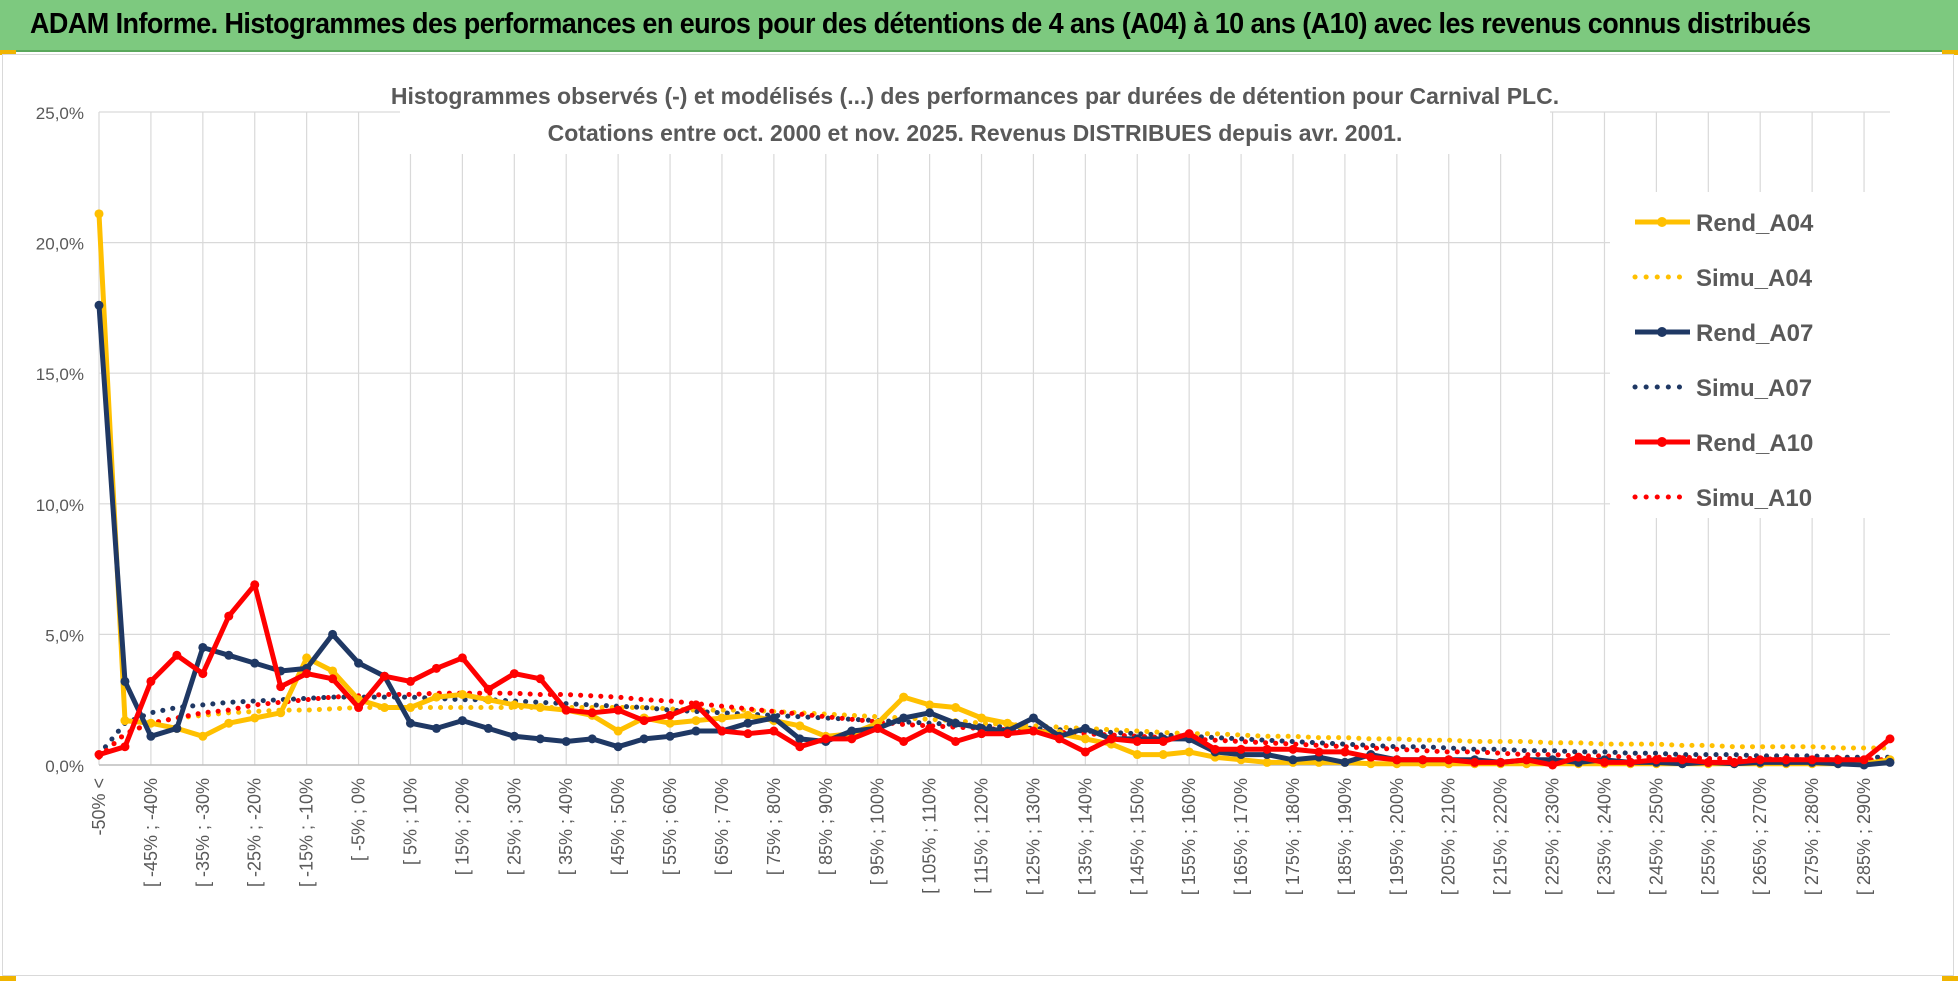 The width and height of the screenshot is (1958, 983). Describe the element at coordinates (255, 832) in the screenshot. I see `x-tick-label: [ -25% ; -20%` at that location.